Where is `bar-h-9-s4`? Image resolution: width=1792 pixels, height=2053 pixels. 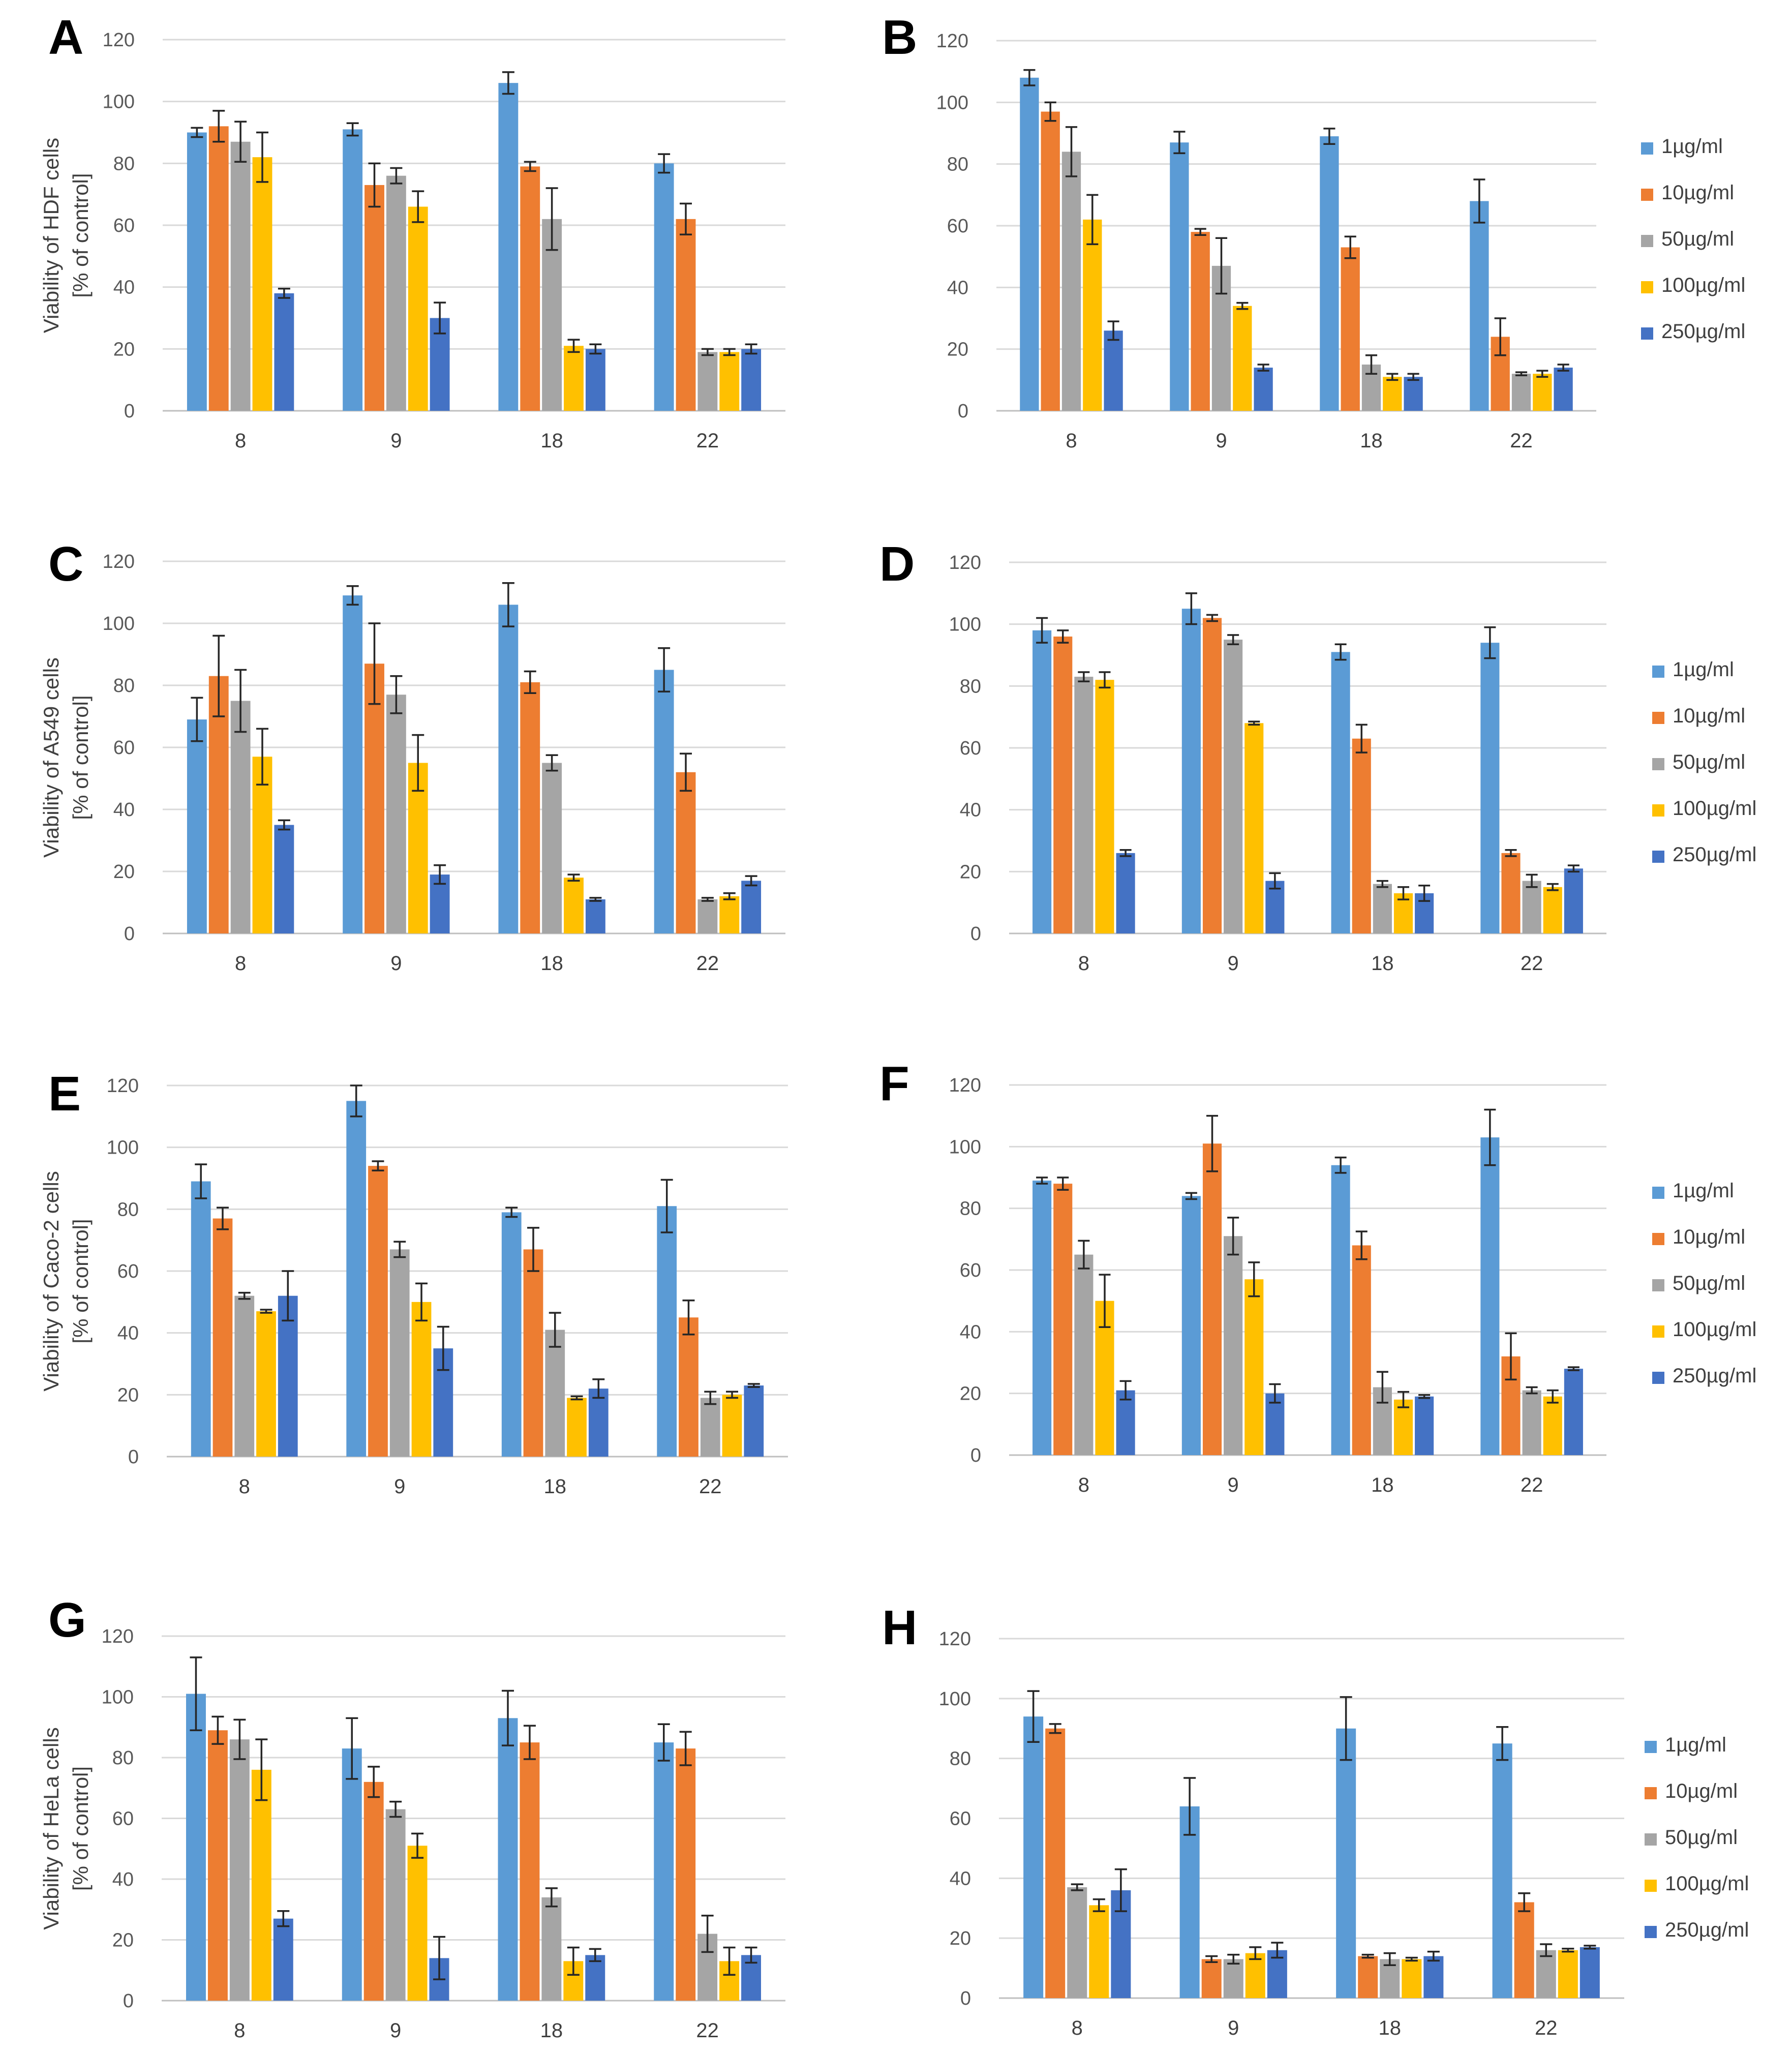
bar-h-9-s4 is located at coordinates (1255, 1975).